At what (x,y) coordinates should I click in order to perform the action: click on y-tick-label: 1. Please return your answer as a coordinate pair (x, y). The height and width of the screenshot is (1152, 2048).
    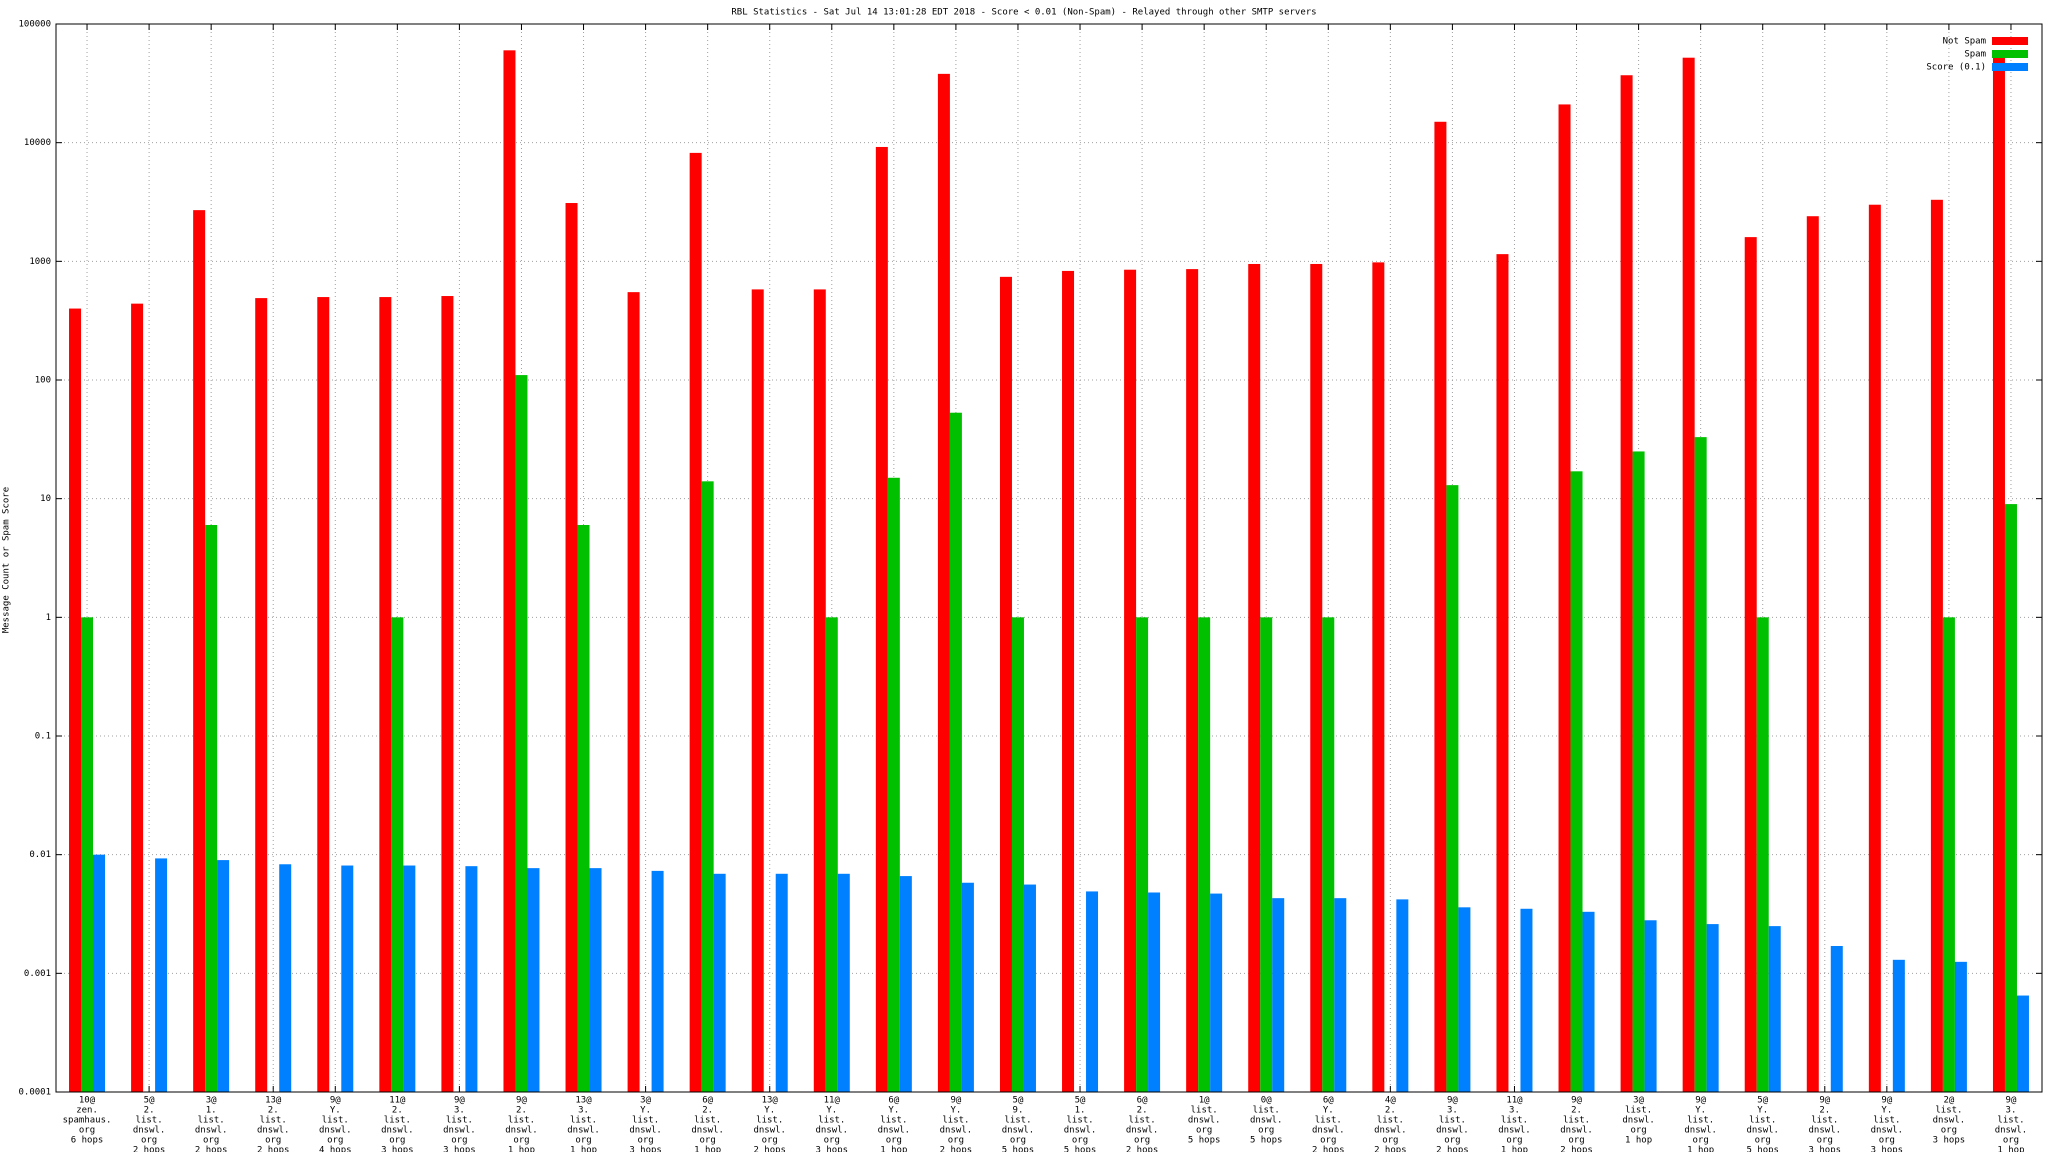
    Looking at the image, I should click on (48, 618).